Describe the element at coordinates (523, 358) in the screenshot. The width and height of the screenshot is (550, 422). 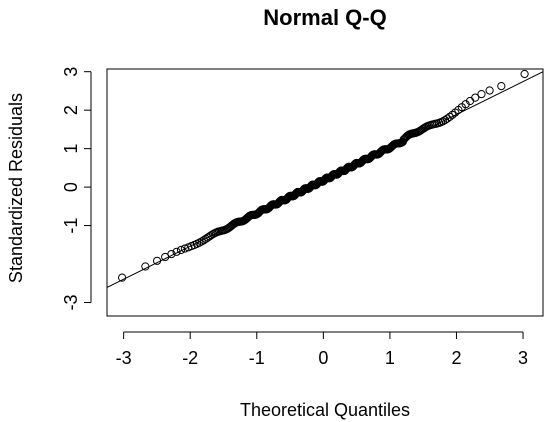
I see `x-tick-label: 3` at that location.